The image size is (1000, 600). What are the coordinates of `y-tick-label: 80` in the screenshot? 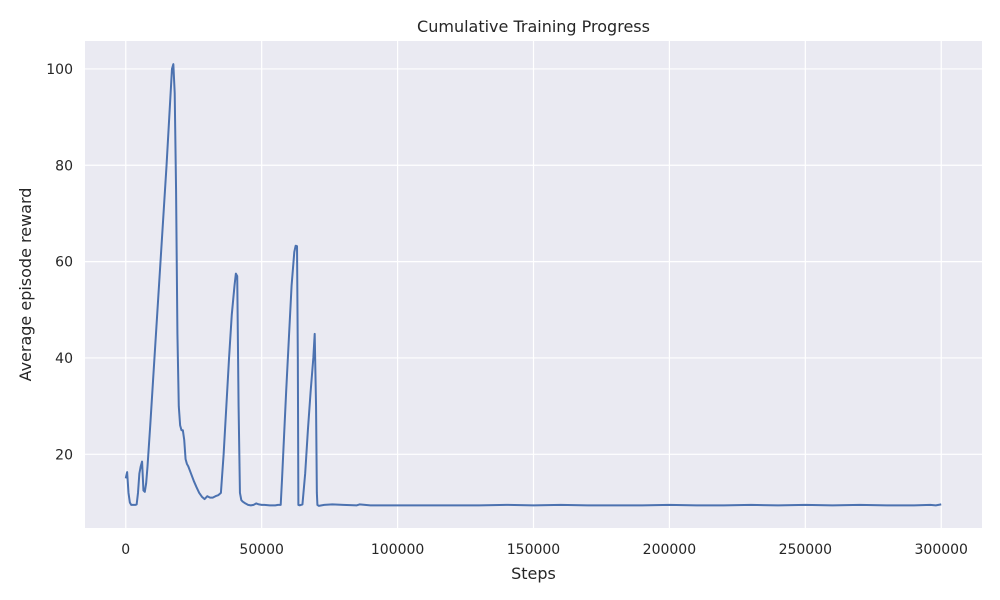 It's located at (64, 166).